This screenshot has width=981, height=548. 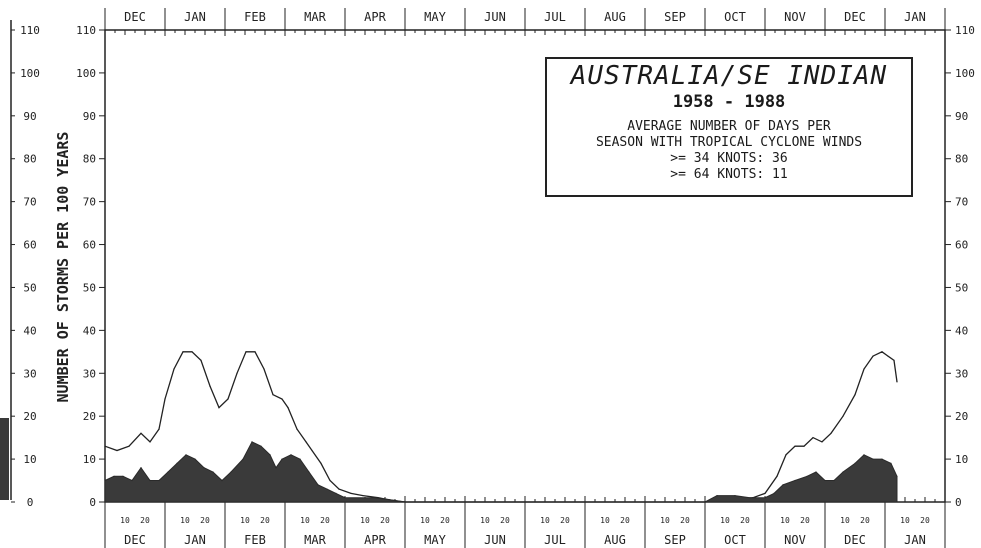 What do you see at coordinates (675, 17) in the screenshot?
I see `month-label-top: SEP` at bounding box center [675, 17].